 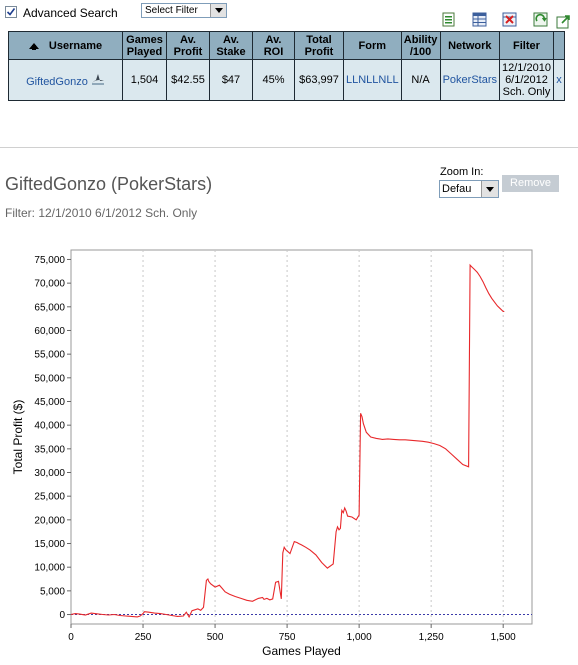 I want to click on zoom-select: Defau, so click(x=469, y=189).